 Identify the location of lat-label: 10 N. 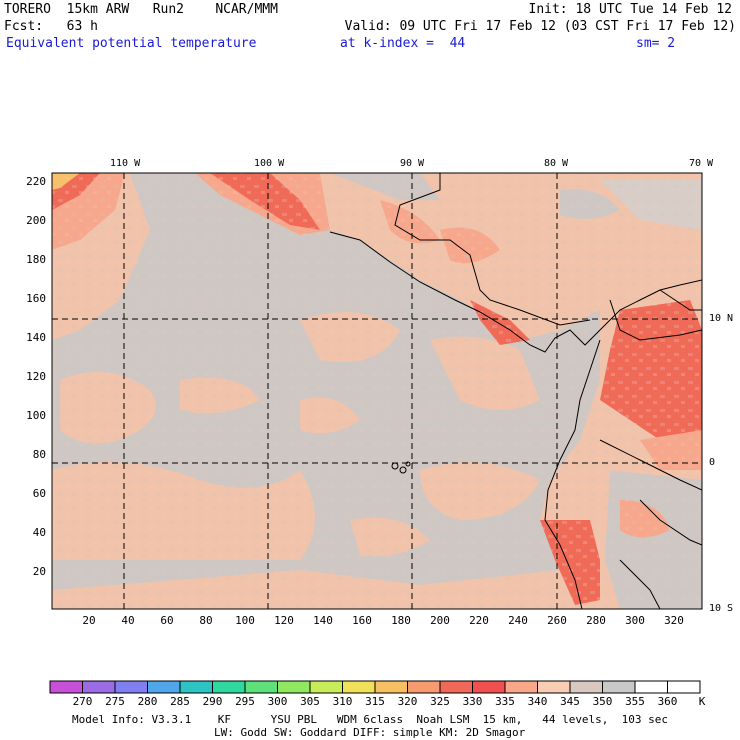
(721, 318).